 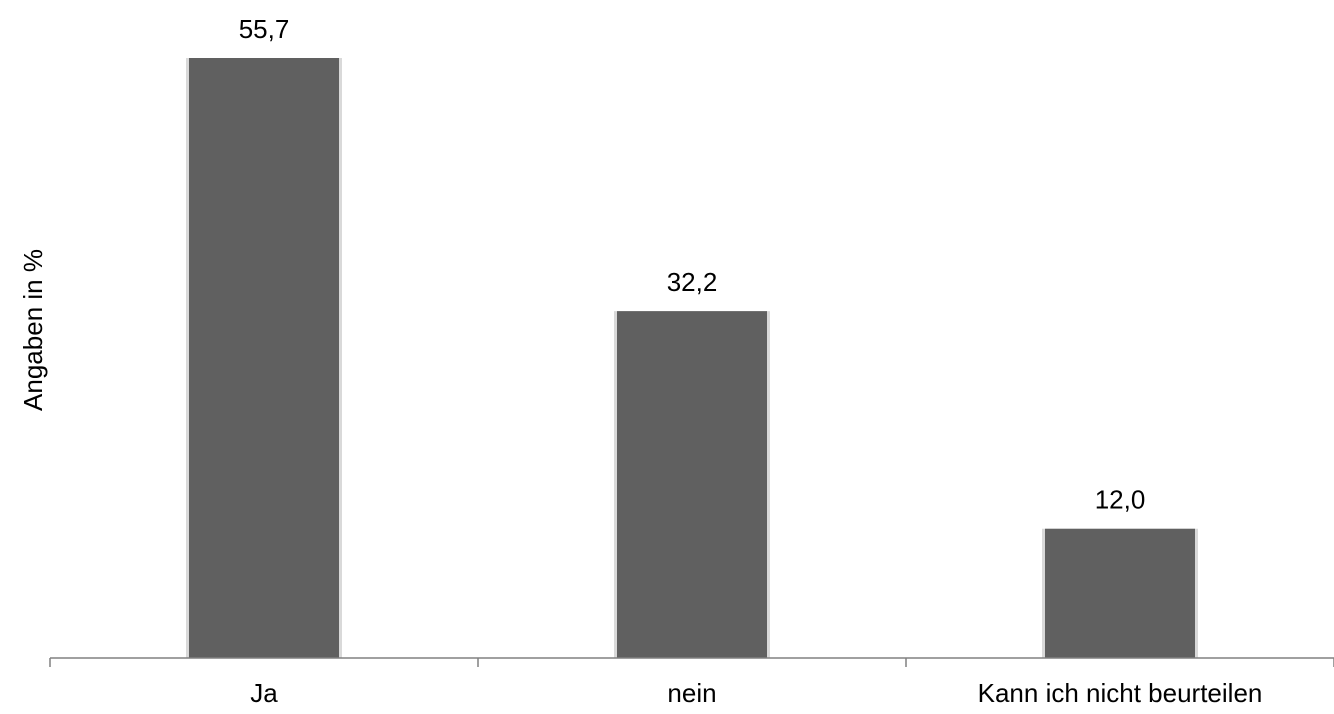 What do you see at coordinates (264, 29) in the screenshot?
I see `data-label: 55,7` at bounding box center [264, 29].